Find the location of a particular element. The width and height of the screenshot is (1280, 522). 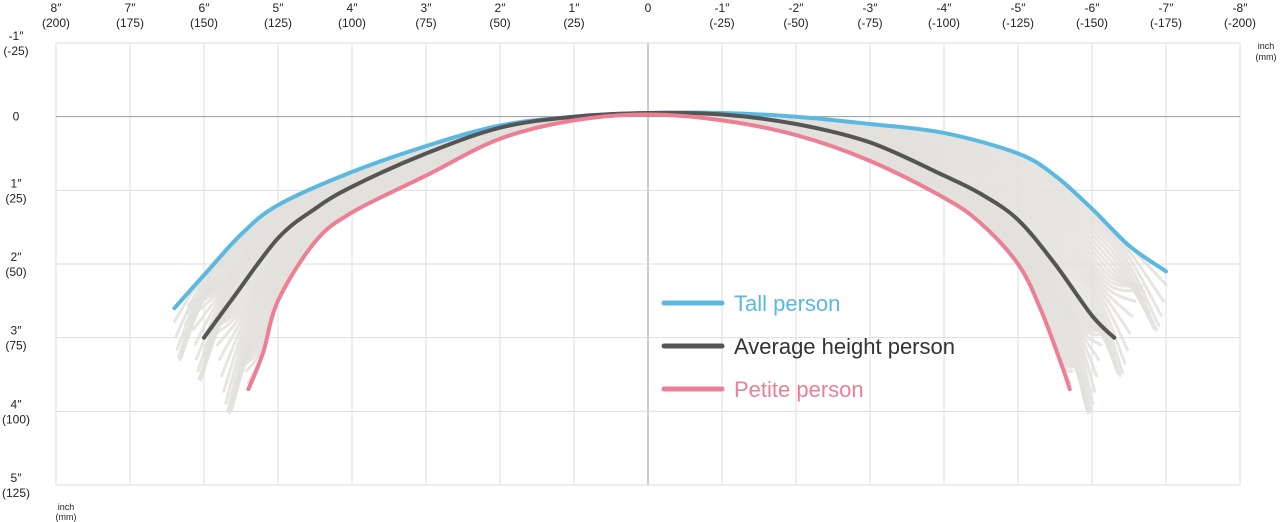

x-unit-label-mm: (mm) is located at coordinates (1266, 57).